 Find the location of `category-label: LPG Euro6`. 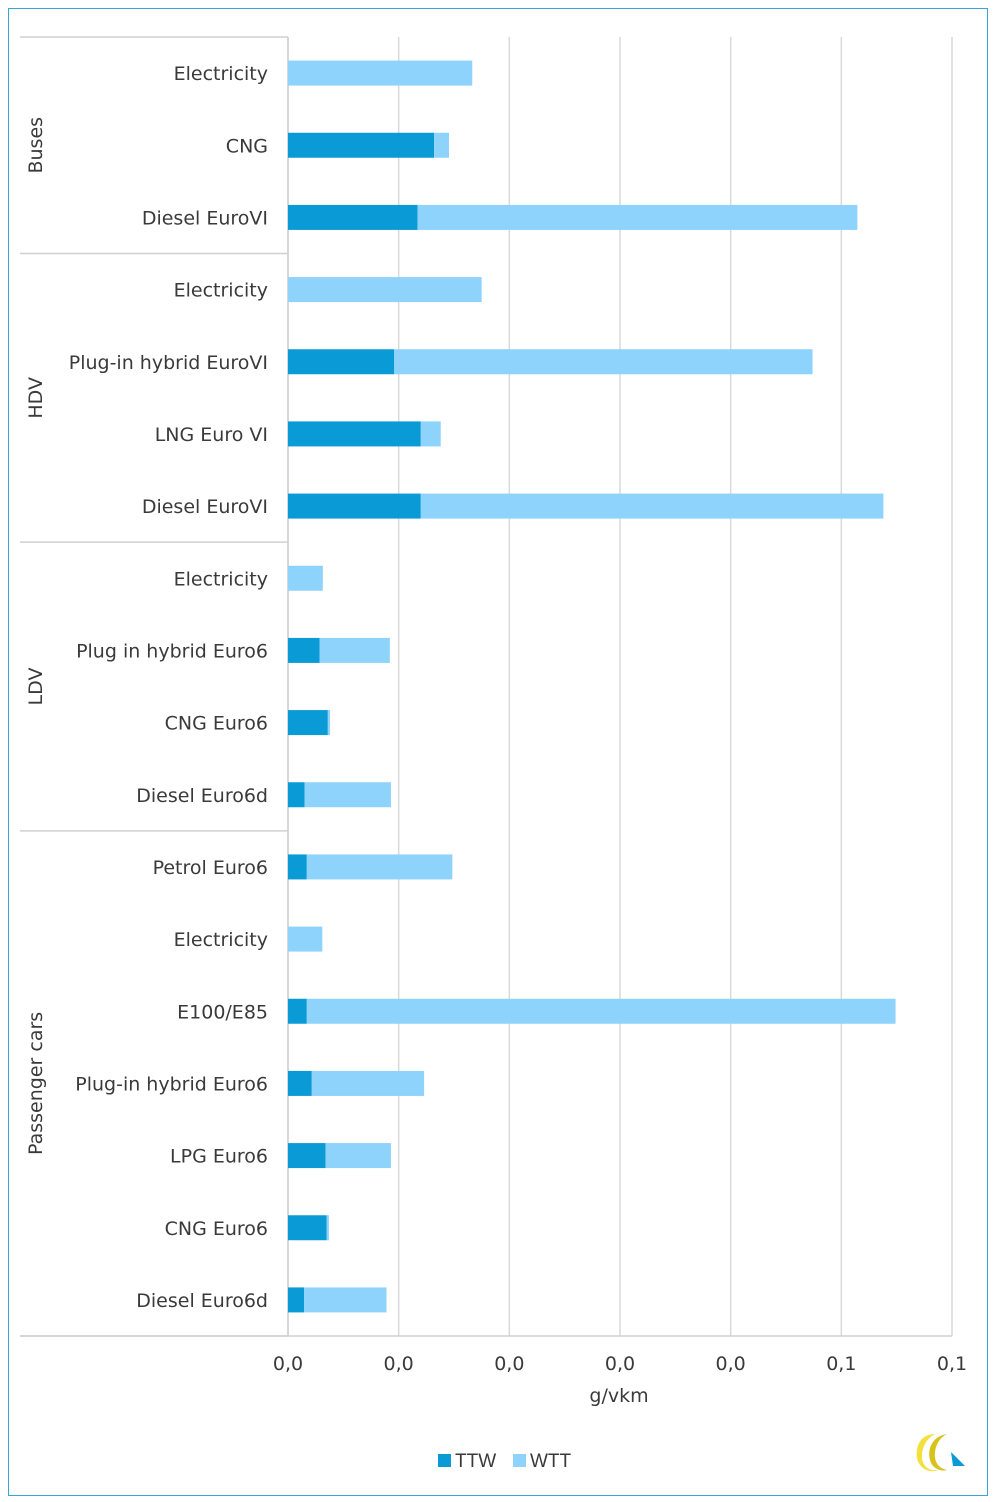

category-label: LPG Euro6 is located at coordinates (219, 1157).